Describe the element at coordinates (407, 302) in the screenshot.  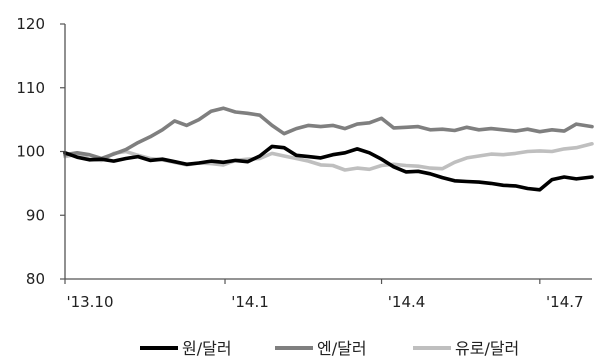
I see `x-tick-label: '14.4` at that location.